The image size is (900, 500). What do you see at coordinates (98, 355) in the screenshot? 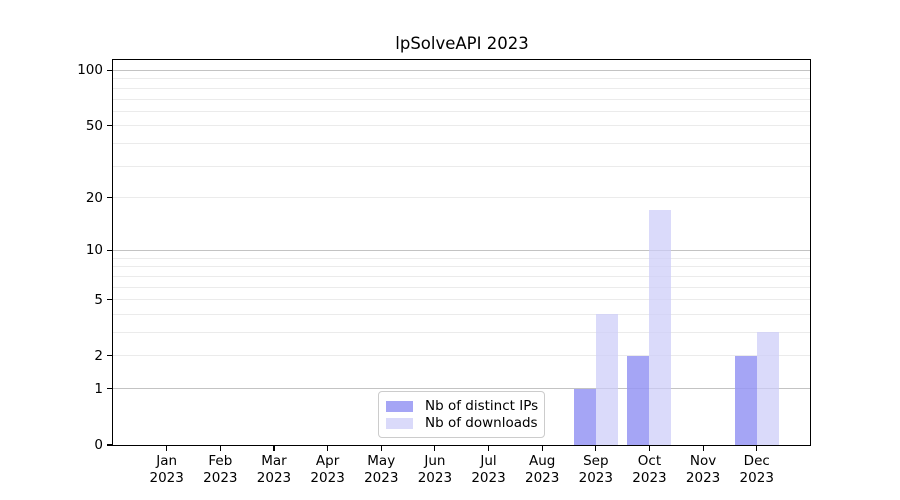
I see `y-tick-label: 2` at bounding box center [98, 355].